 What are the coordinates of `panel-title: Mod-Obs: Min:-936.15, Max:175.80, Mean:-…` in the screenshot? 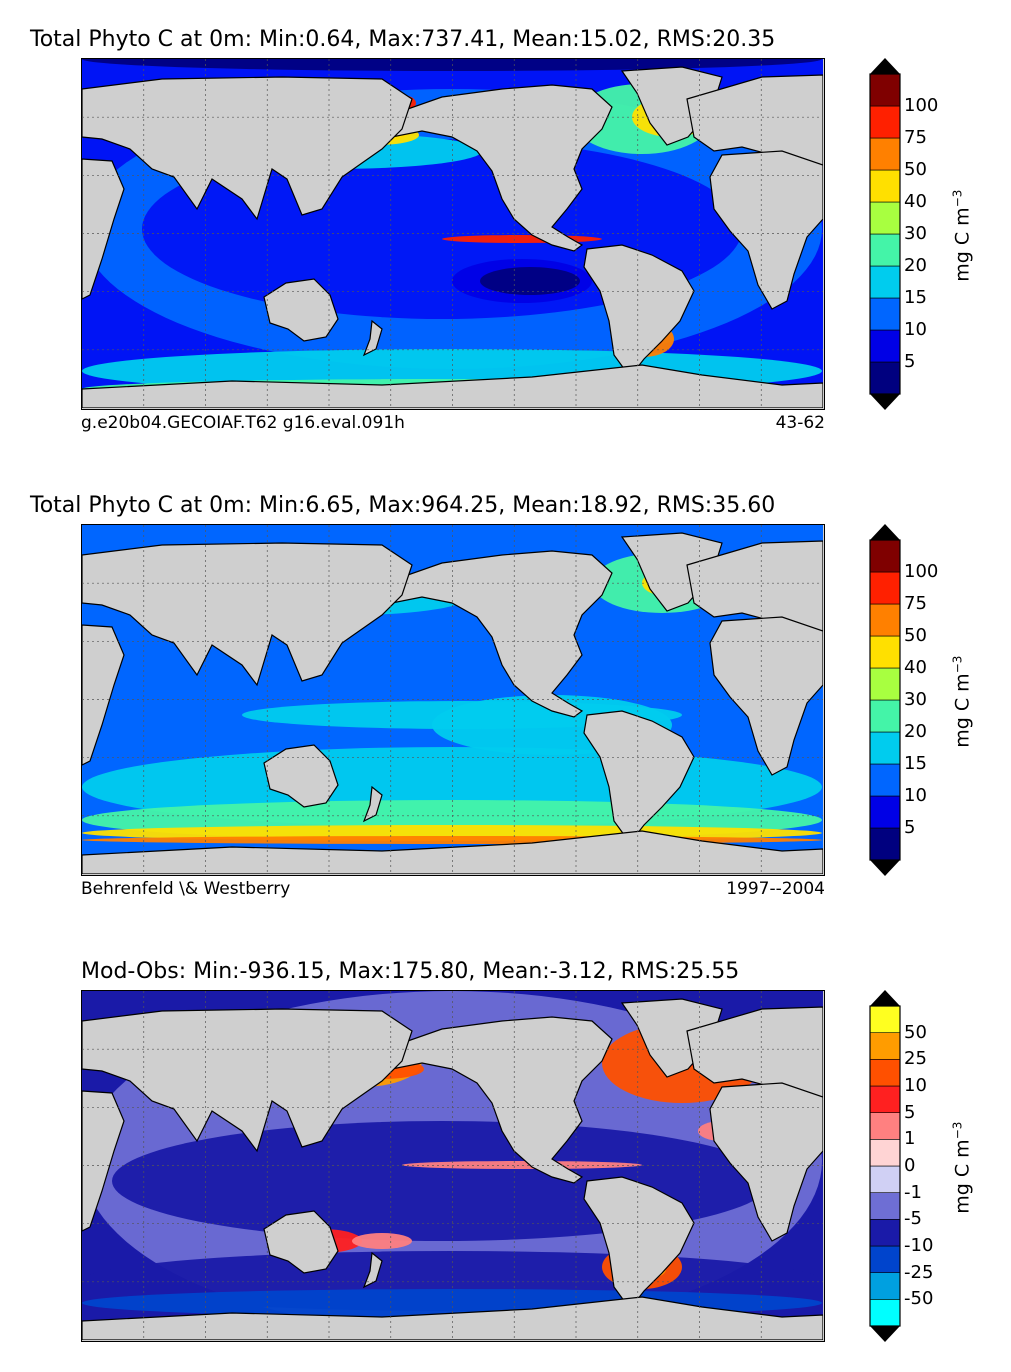 It's located at (410, 971).